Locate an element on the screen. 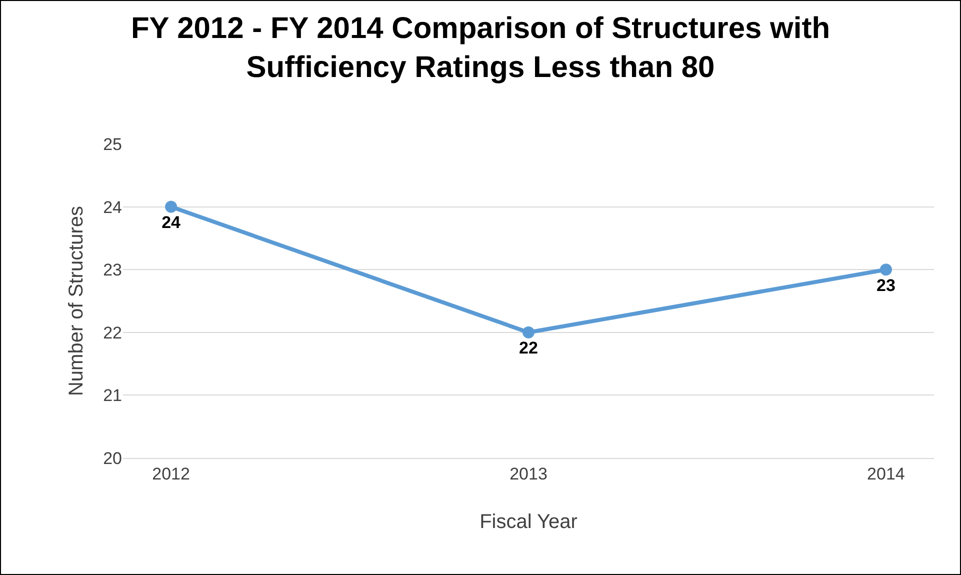 This screenshot has width=961, height=575. data-label: 22 is located at coordinates (528, 348).